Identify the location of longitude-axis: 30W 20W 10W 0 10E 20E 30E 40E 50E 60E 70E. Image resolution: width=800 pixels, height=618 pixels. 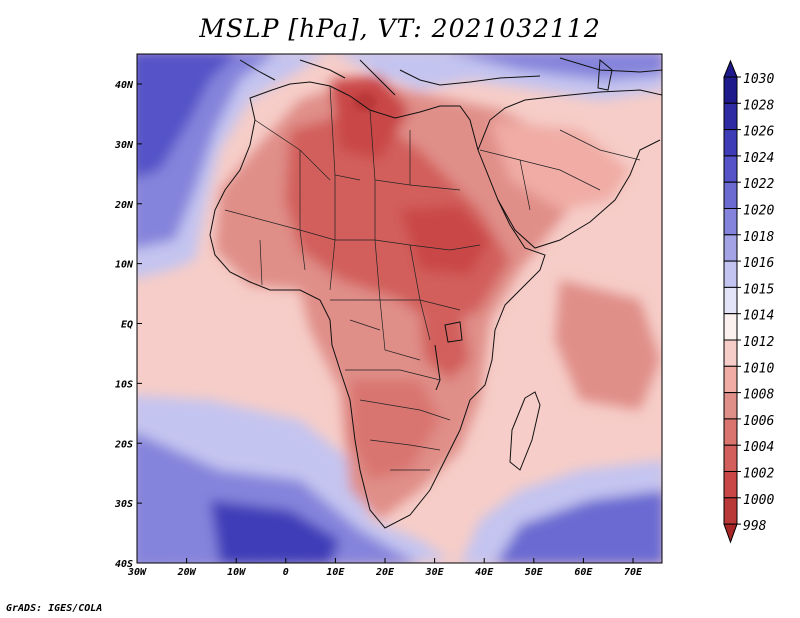
(385, 568).